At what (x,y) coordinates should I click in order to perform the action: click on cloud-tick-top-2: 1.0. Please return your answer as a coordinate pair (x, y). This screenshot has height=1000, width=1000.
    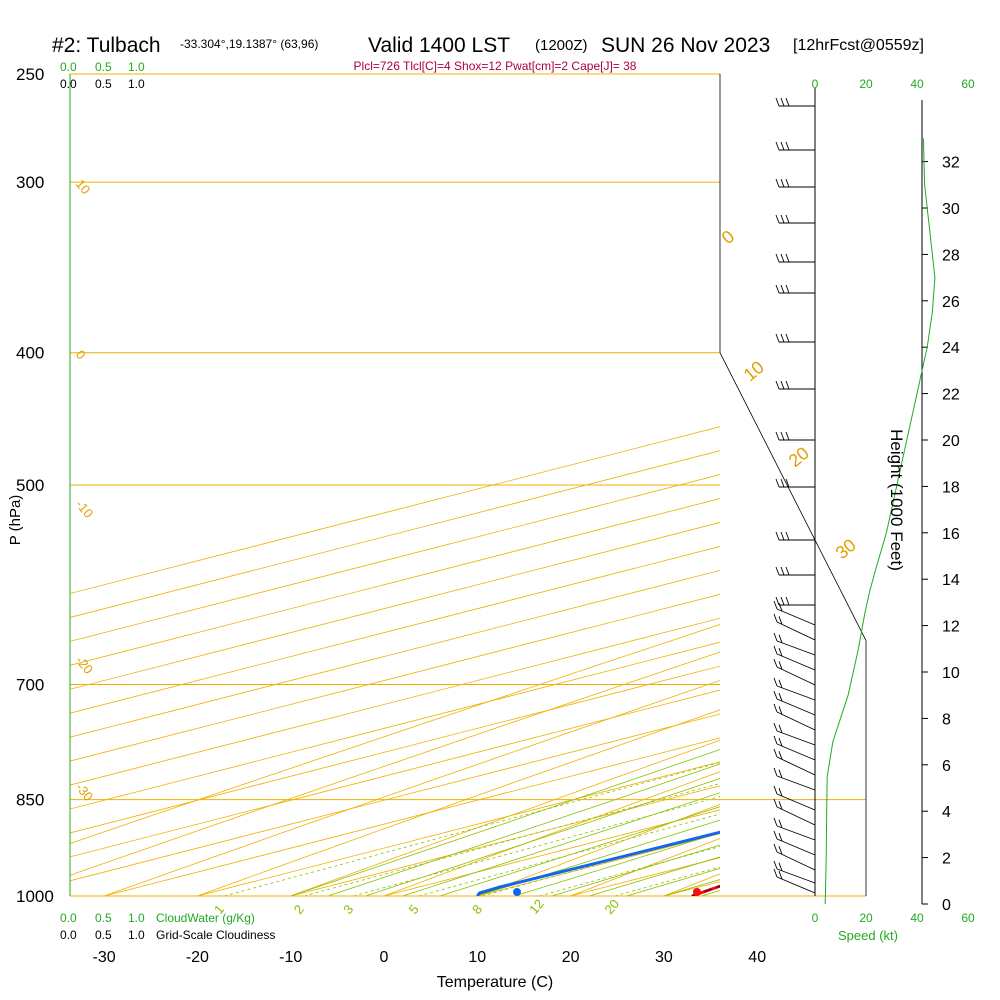
    Looking at the image, I should click on (136, 67).